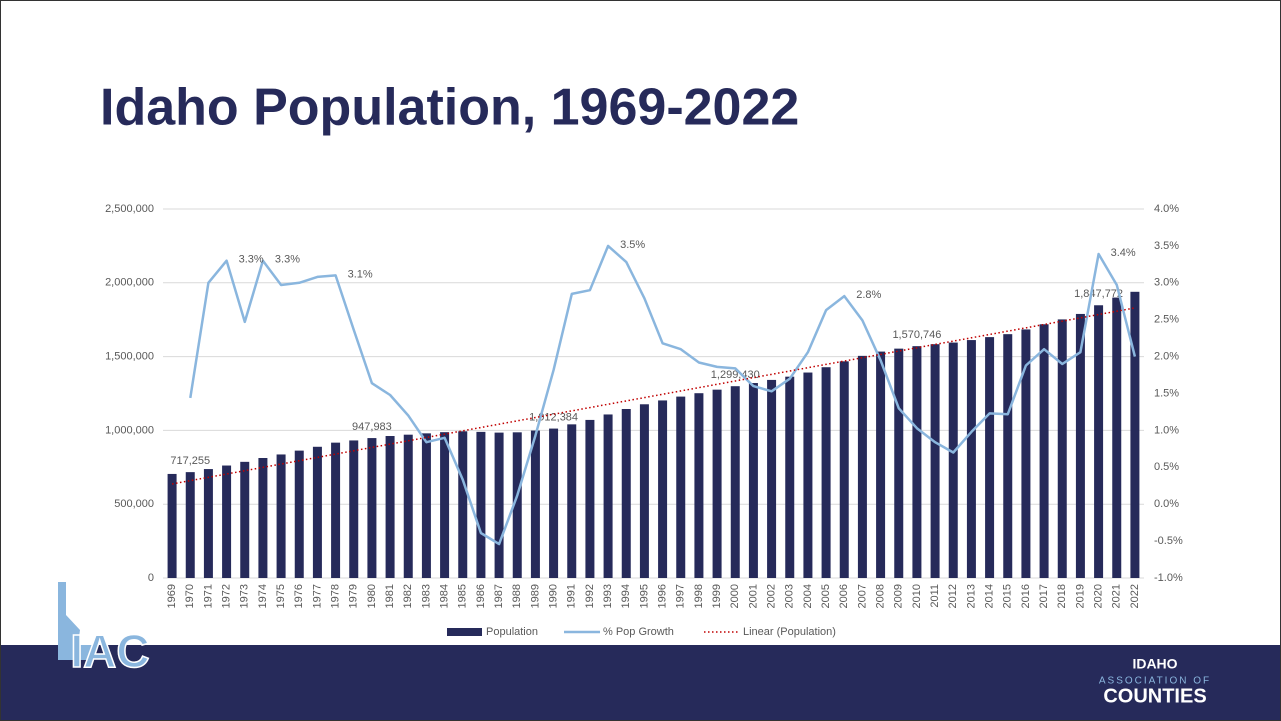 The width and height of the screenshot is (1281, 721). What do you see at coordinates (844, 596) in the screenshot?
I see `x-tick-label: 2006` at bounding box center [844, 596].